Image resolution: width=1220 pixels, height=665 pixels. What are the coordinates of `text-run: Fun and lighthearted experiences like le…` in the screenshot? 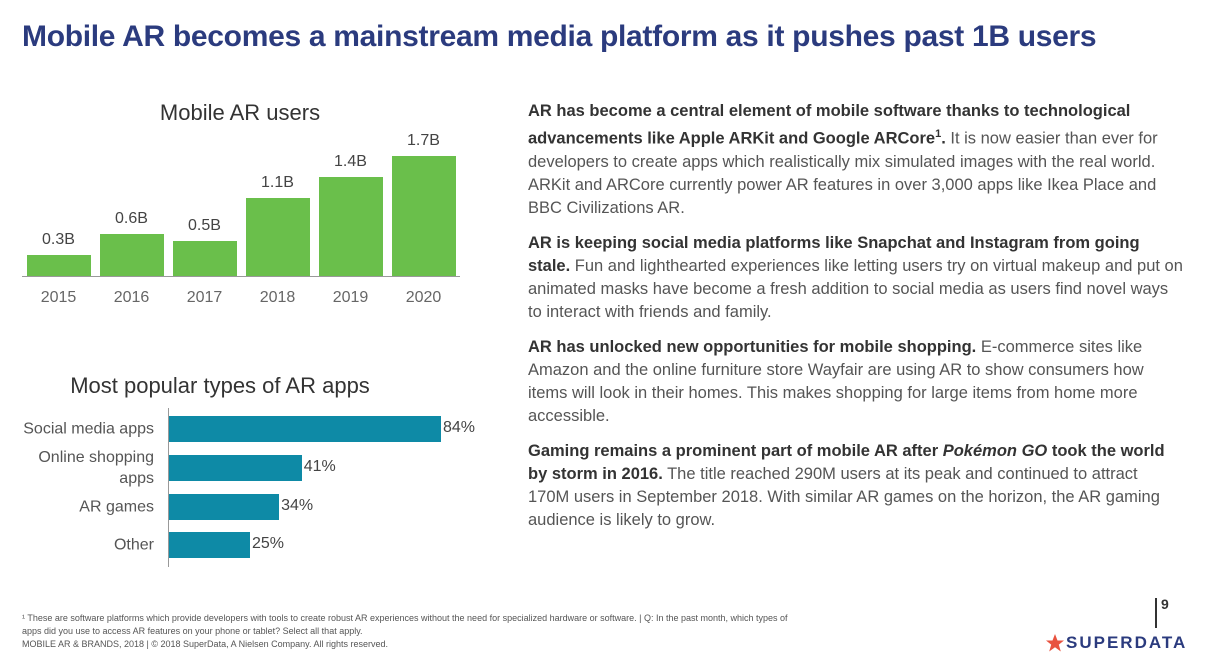 It's located at (855, 288).